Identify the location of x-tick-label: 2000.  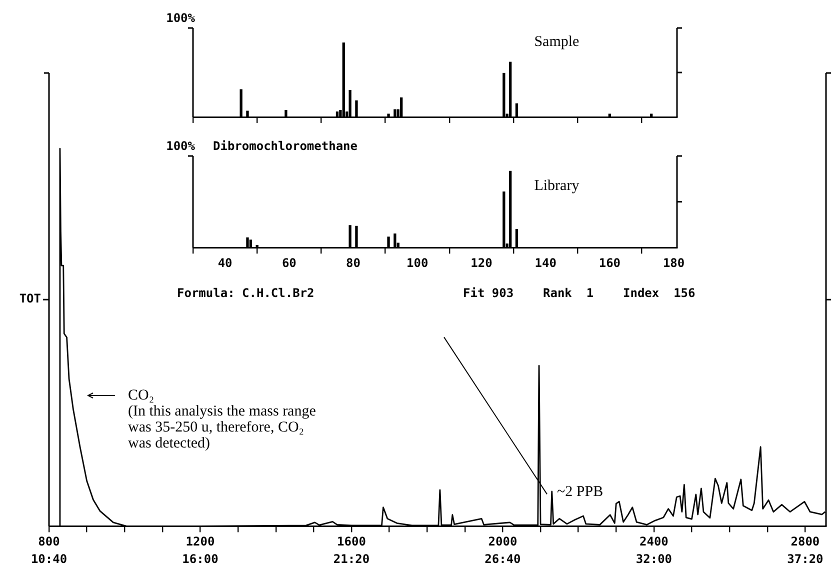
(503, 541).